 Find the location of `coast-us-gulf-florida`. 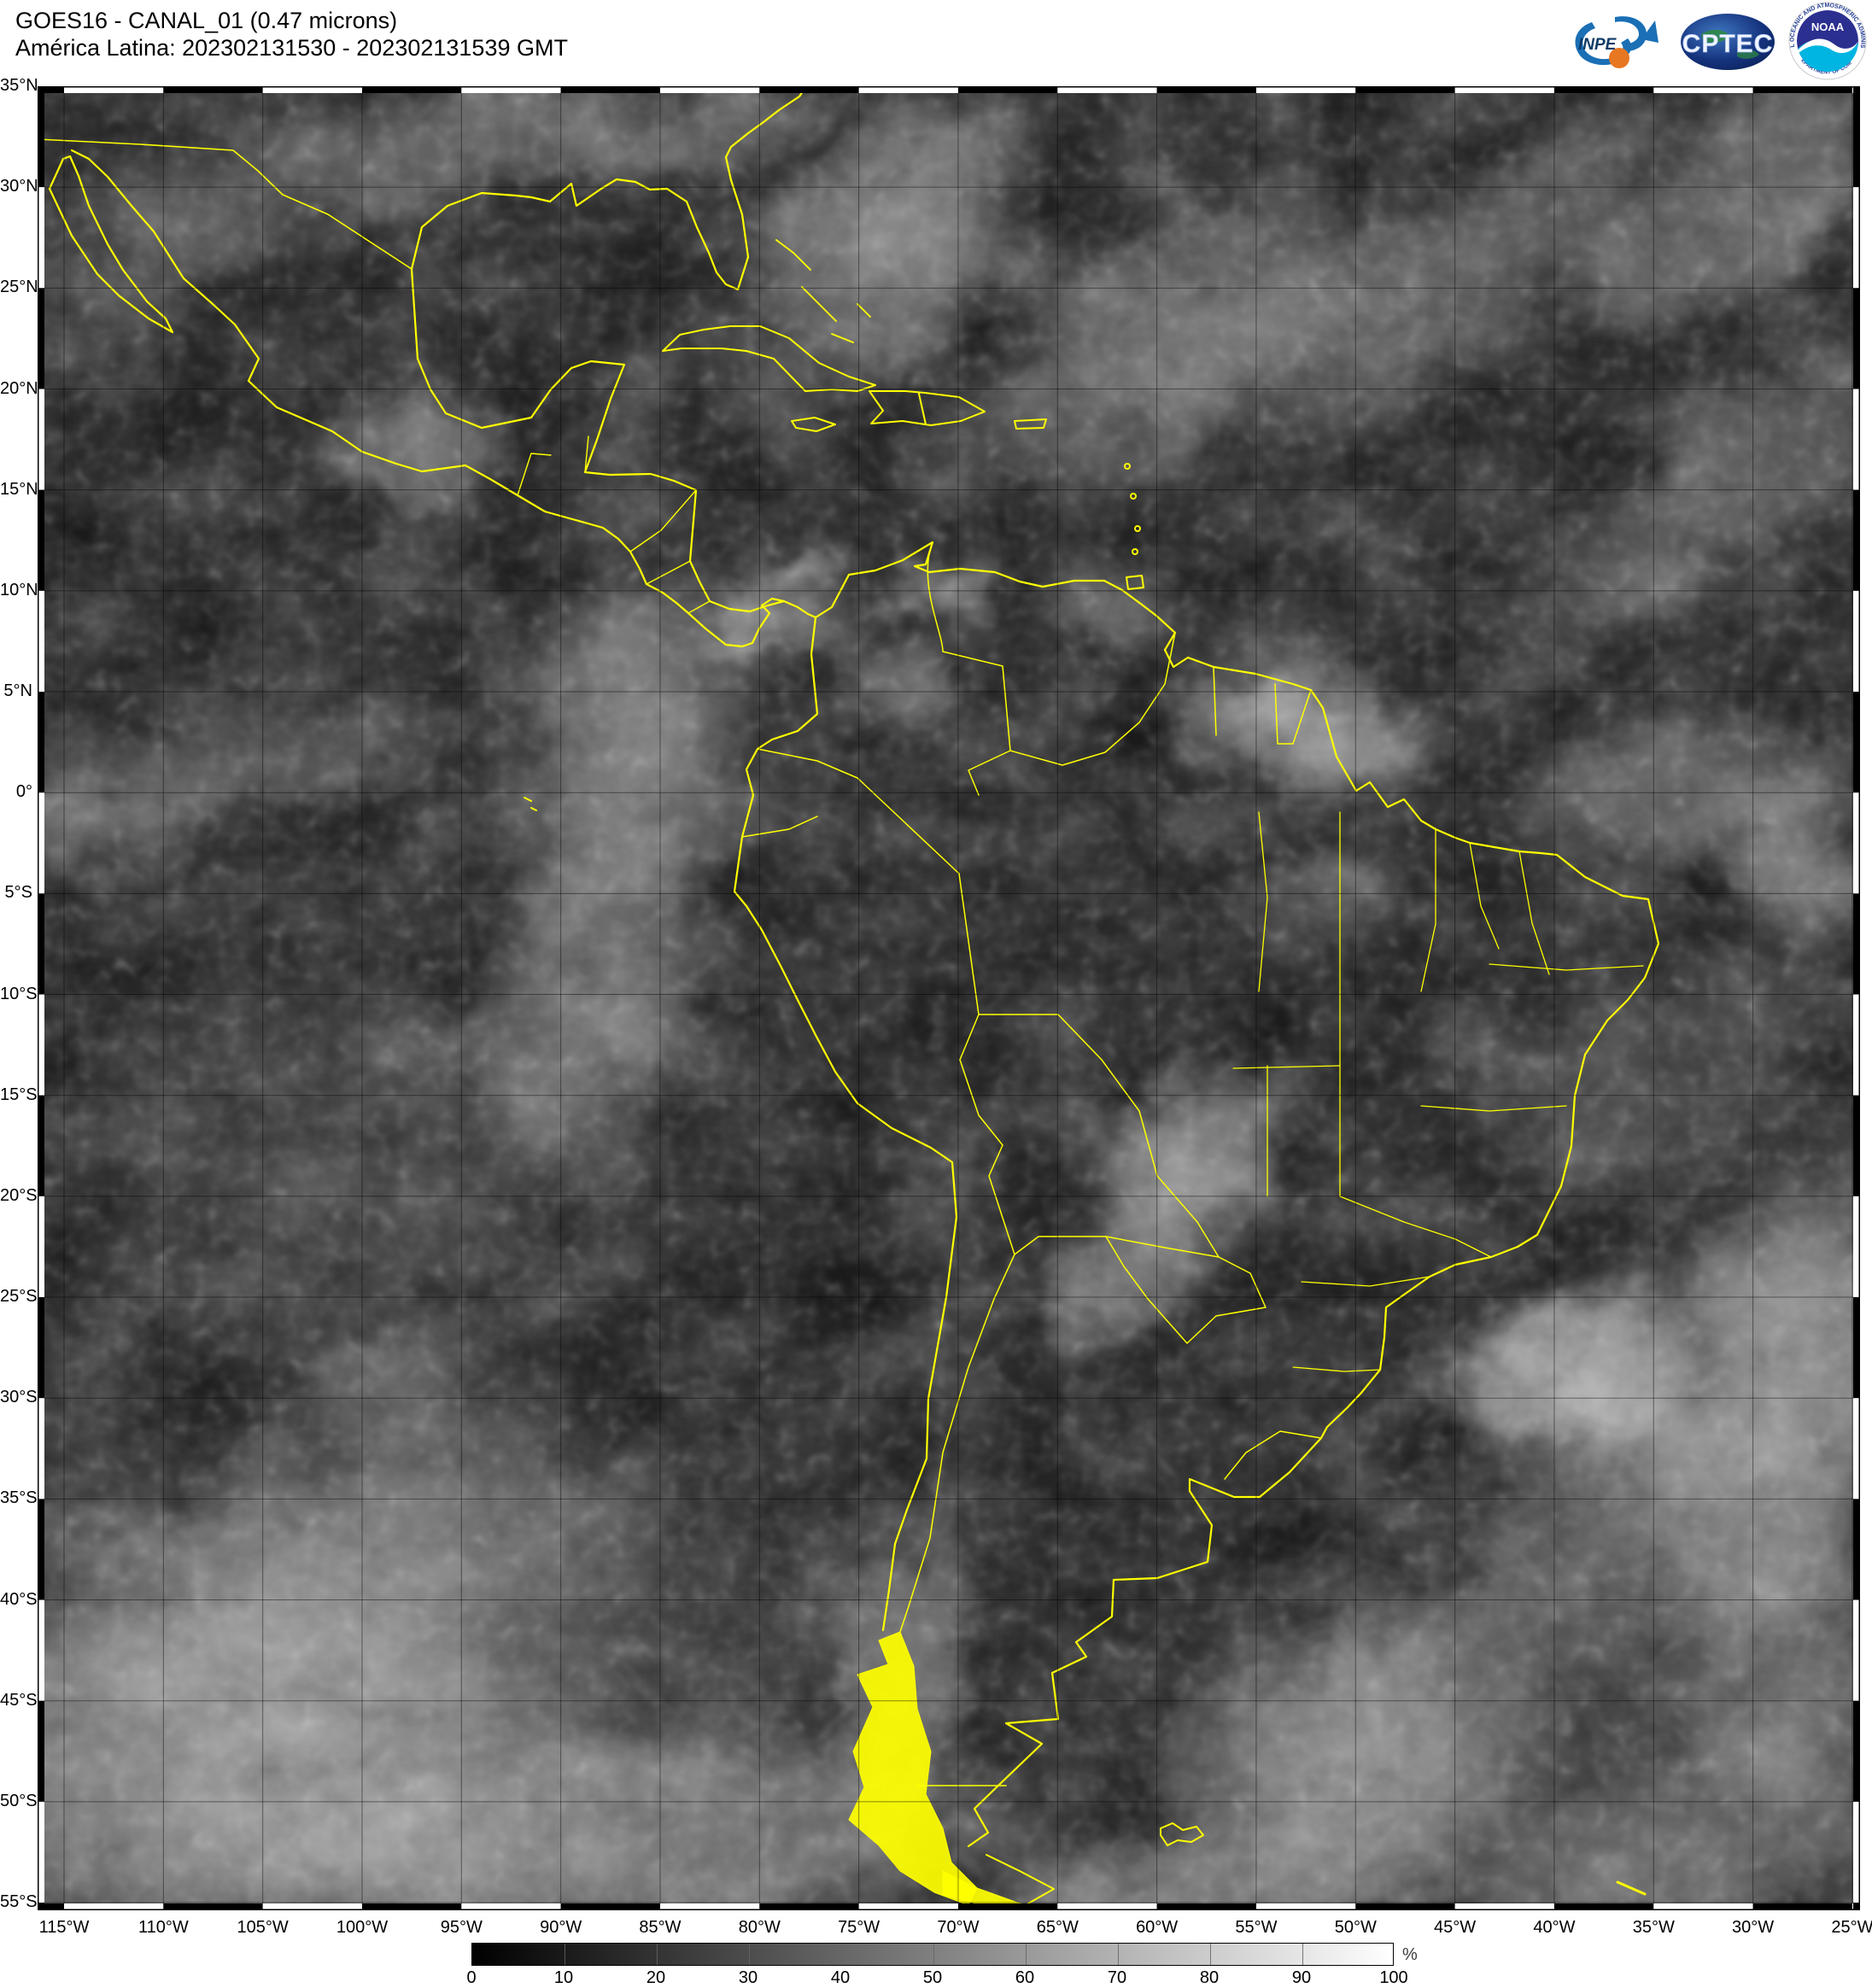

coast-us-gulf-florida is located at coordinates (609, 188).